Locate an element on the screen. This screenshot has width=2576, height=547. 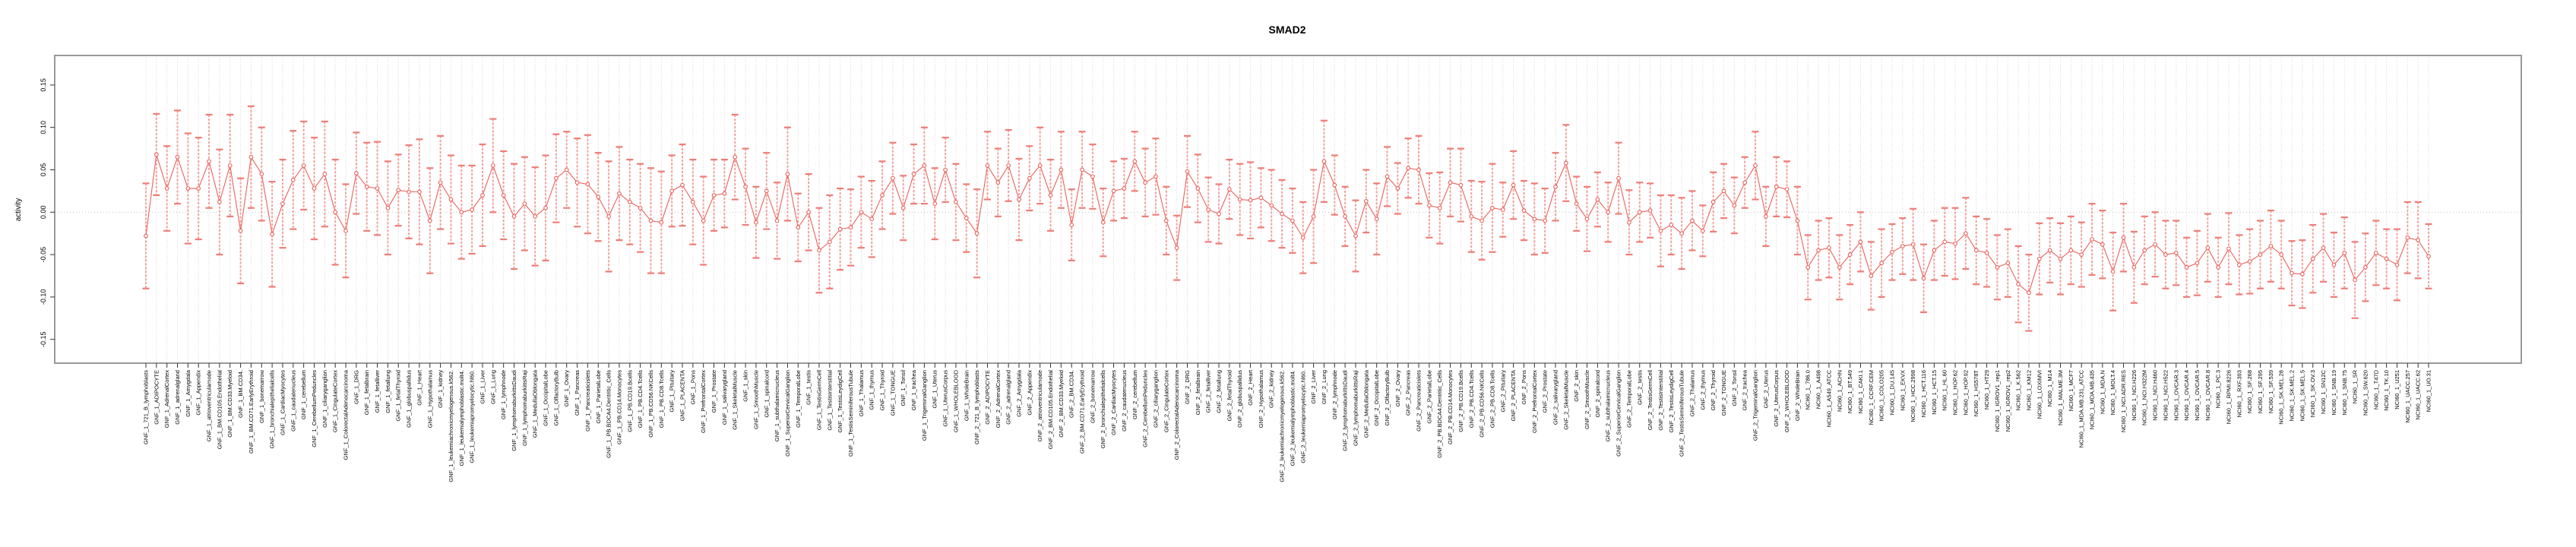
x-tick-label: NCI60_1_786.0 is located at coordinates (1809, 390).